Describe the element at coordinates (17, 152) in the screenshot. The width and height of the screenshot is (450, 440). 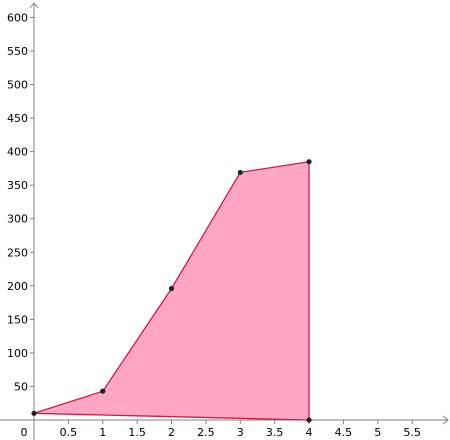
I see `y-tick-label: 400` at that location.